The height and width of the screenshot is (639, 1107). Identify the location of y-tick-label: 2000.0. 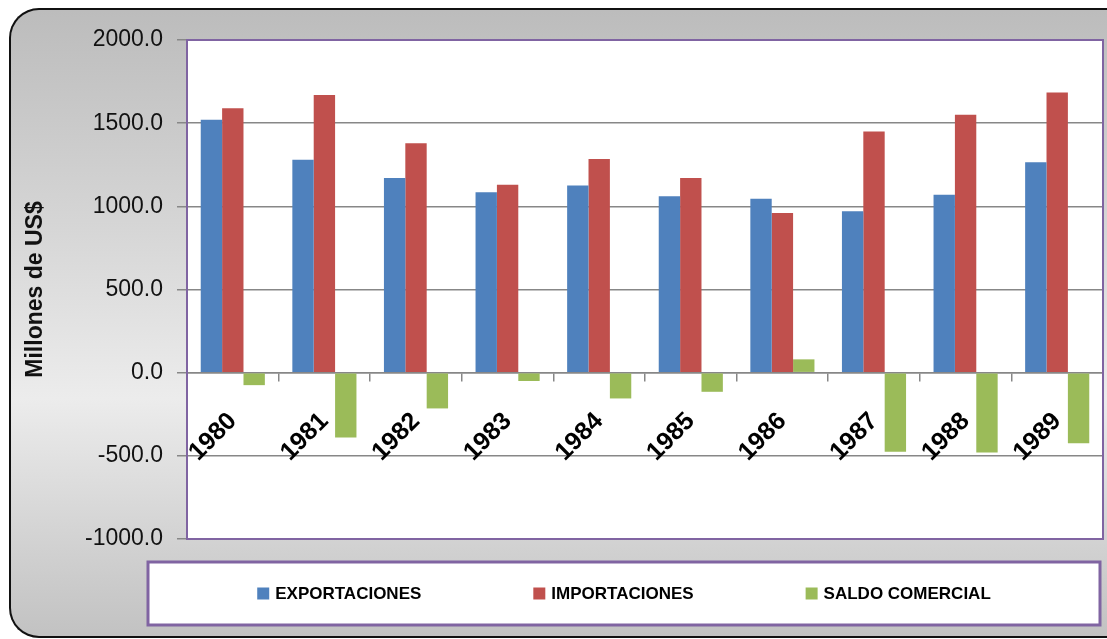
(127, 38).